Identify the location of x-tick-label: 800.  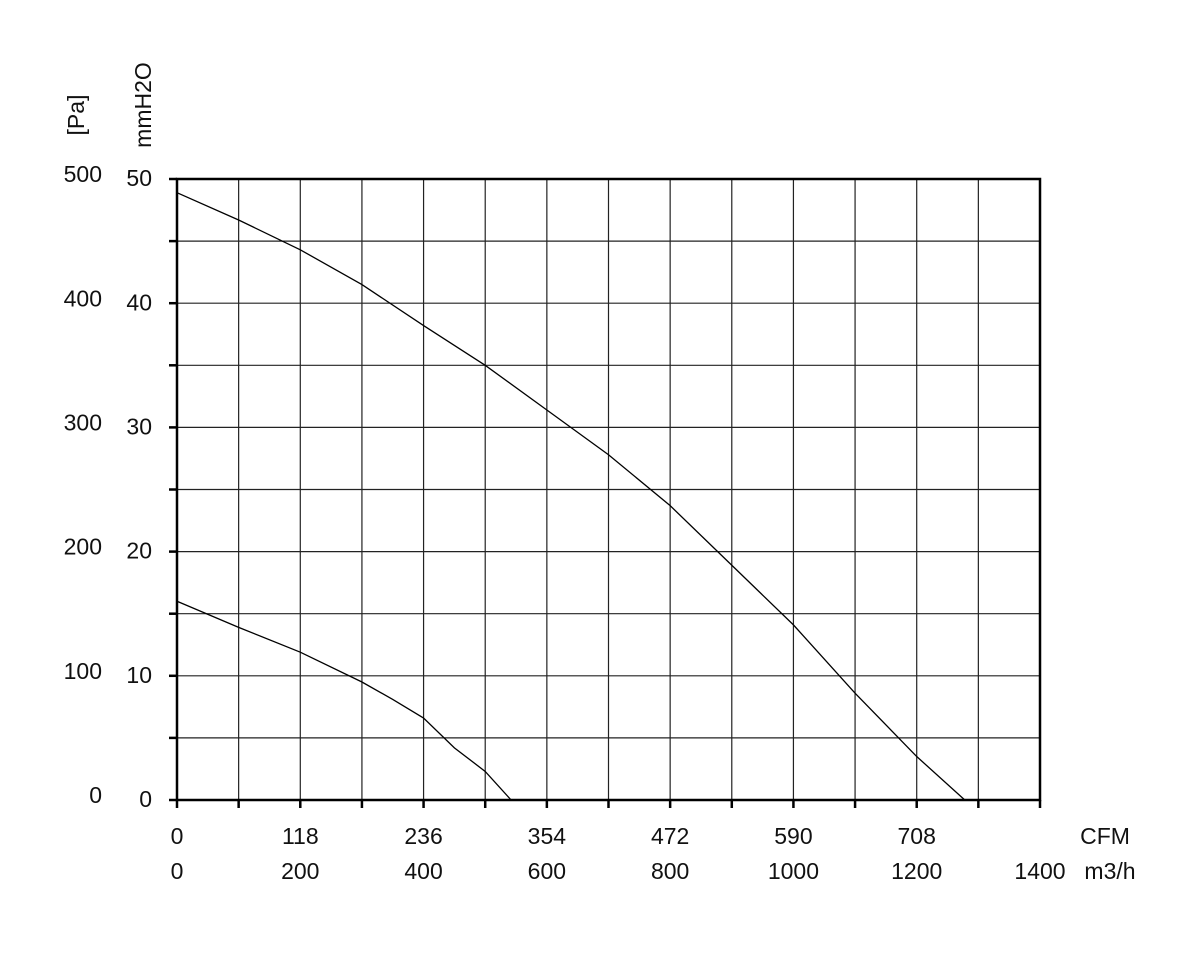
(670, 871).